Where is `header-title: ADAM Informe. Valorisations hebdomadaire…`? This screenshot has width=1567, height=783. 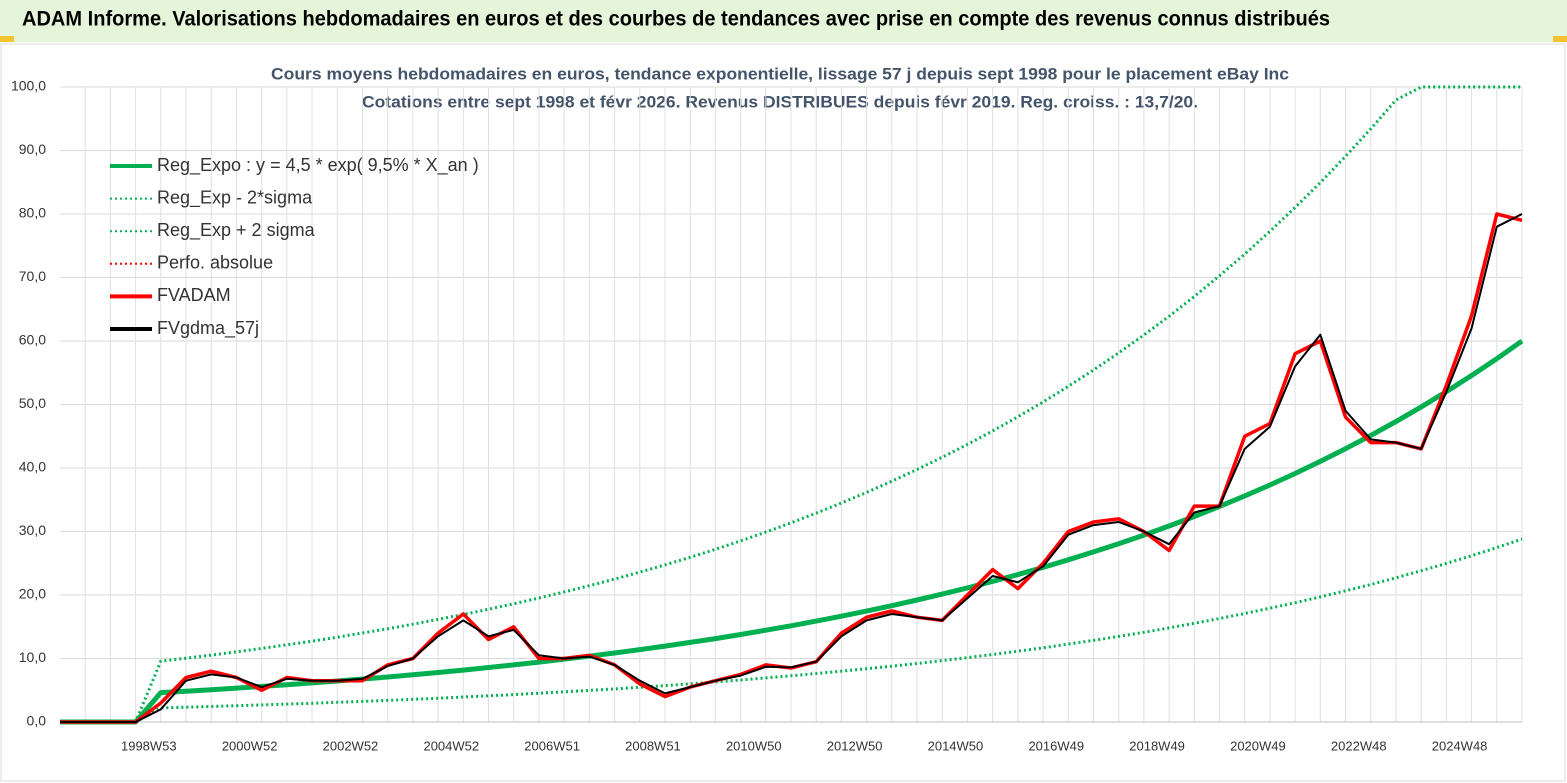
header-title: ADAM Informe. Valorisations hebdomadaire… is located at coordinates (676, 19).